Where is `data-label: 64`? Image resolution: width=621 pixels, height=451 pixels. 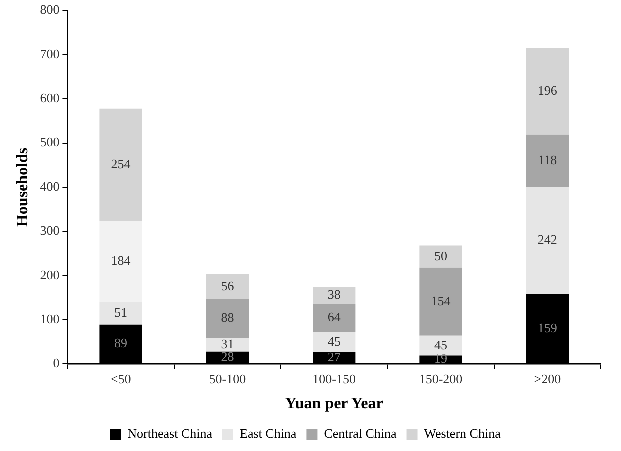
data-label: 64 is located at coordinates (335, 317).